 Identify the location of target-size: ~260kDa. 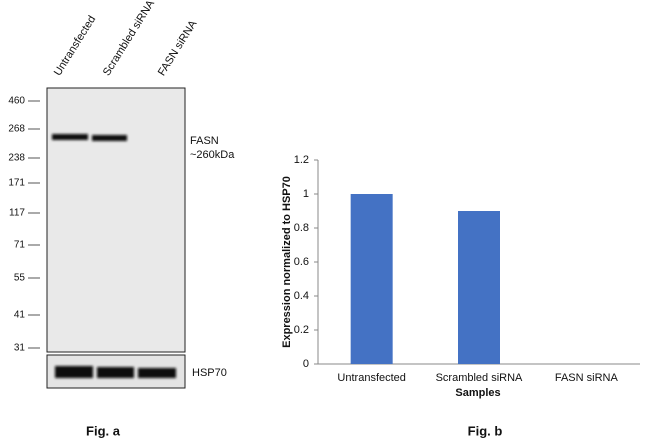
(212, 155).